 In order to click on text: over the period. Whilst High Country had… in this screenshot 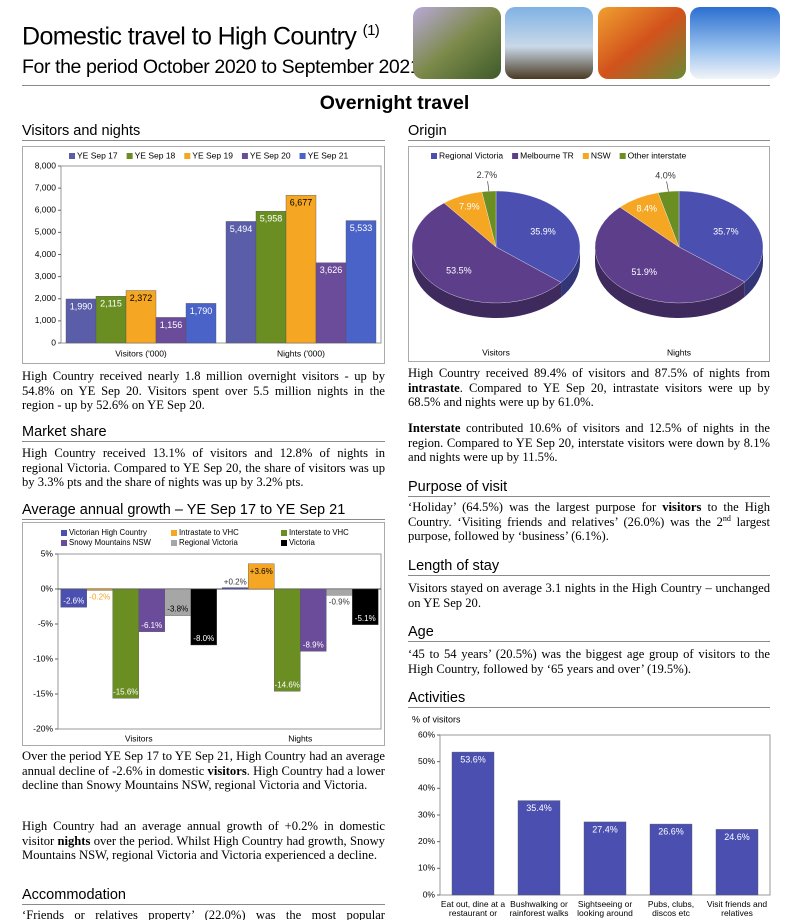, I will do `click(203, 848)`.